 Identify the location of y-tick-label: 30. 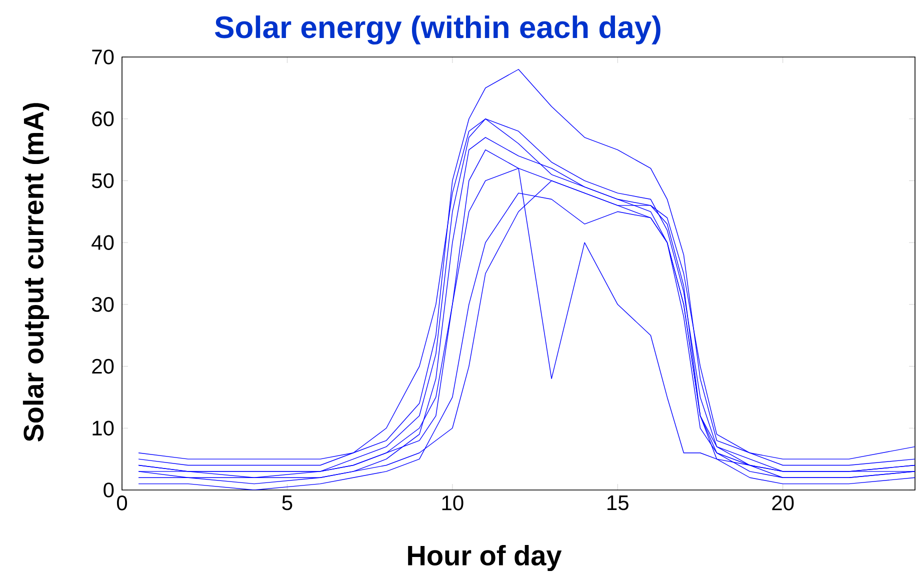
(103, 304).